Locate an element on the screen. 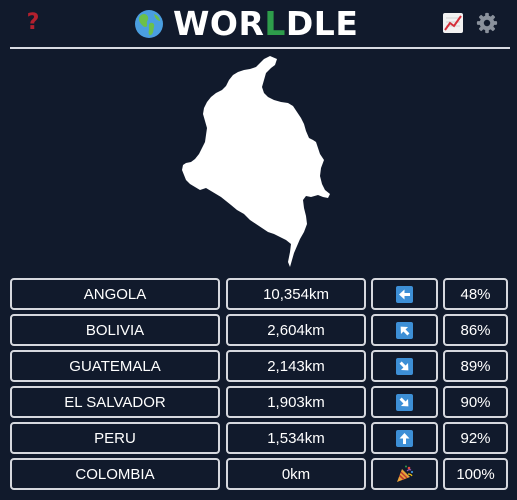 This screenshot has height=500, width=517. header: ? WORLDLE is located at coordinates (258, 24).